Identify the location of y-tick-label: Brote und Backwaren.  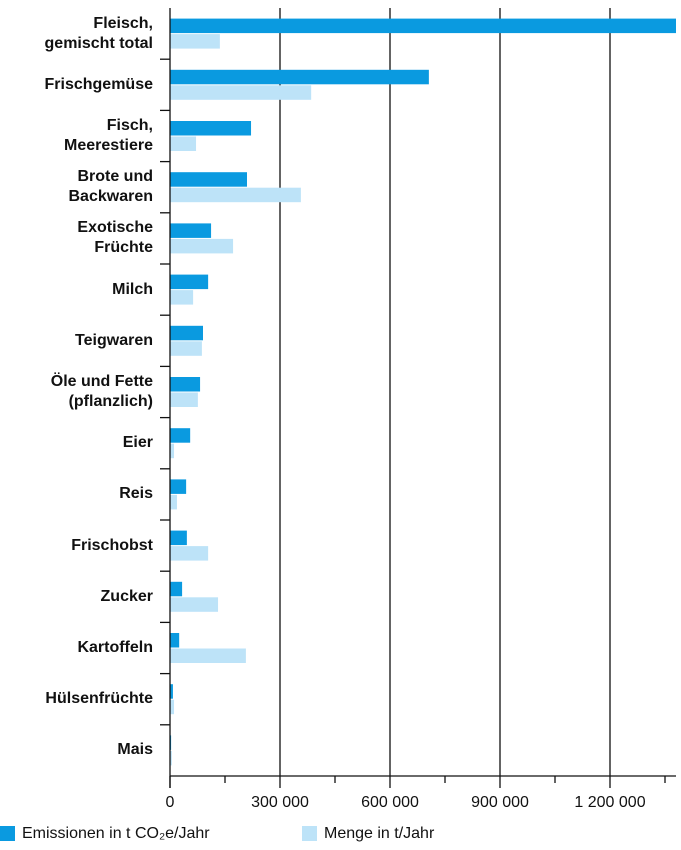
(111, 187).